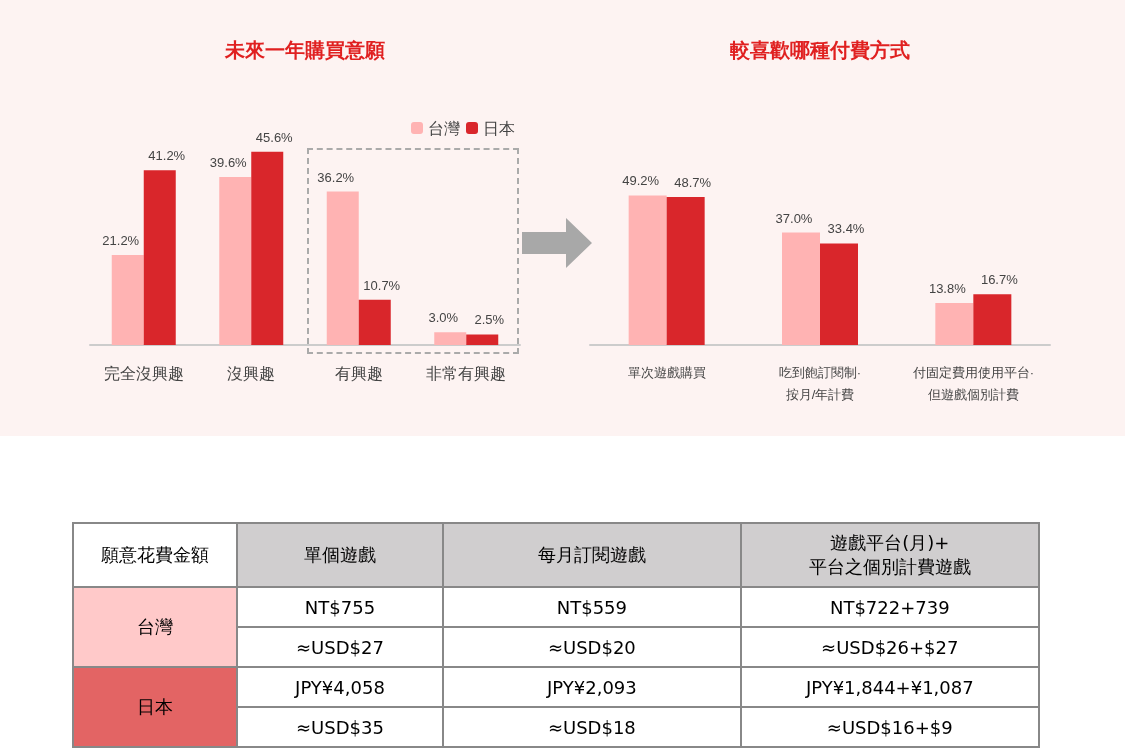 This screenshot has height=756, width=1125. What do you see at coordinates (999, 280) in the screenshot?
I see `data-label: 16.7%` at bounding box center [999, 280].